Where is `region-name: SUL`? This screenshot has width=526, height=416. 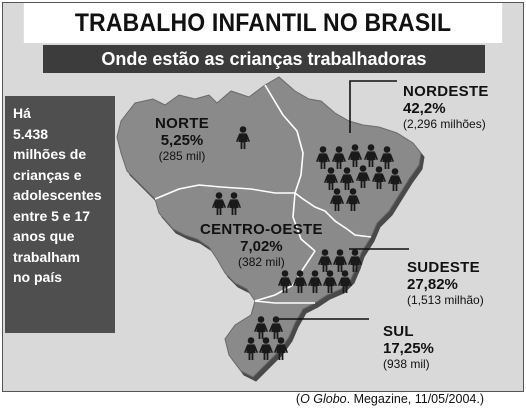
region-name: SUL is located at coordinates (398, 331).